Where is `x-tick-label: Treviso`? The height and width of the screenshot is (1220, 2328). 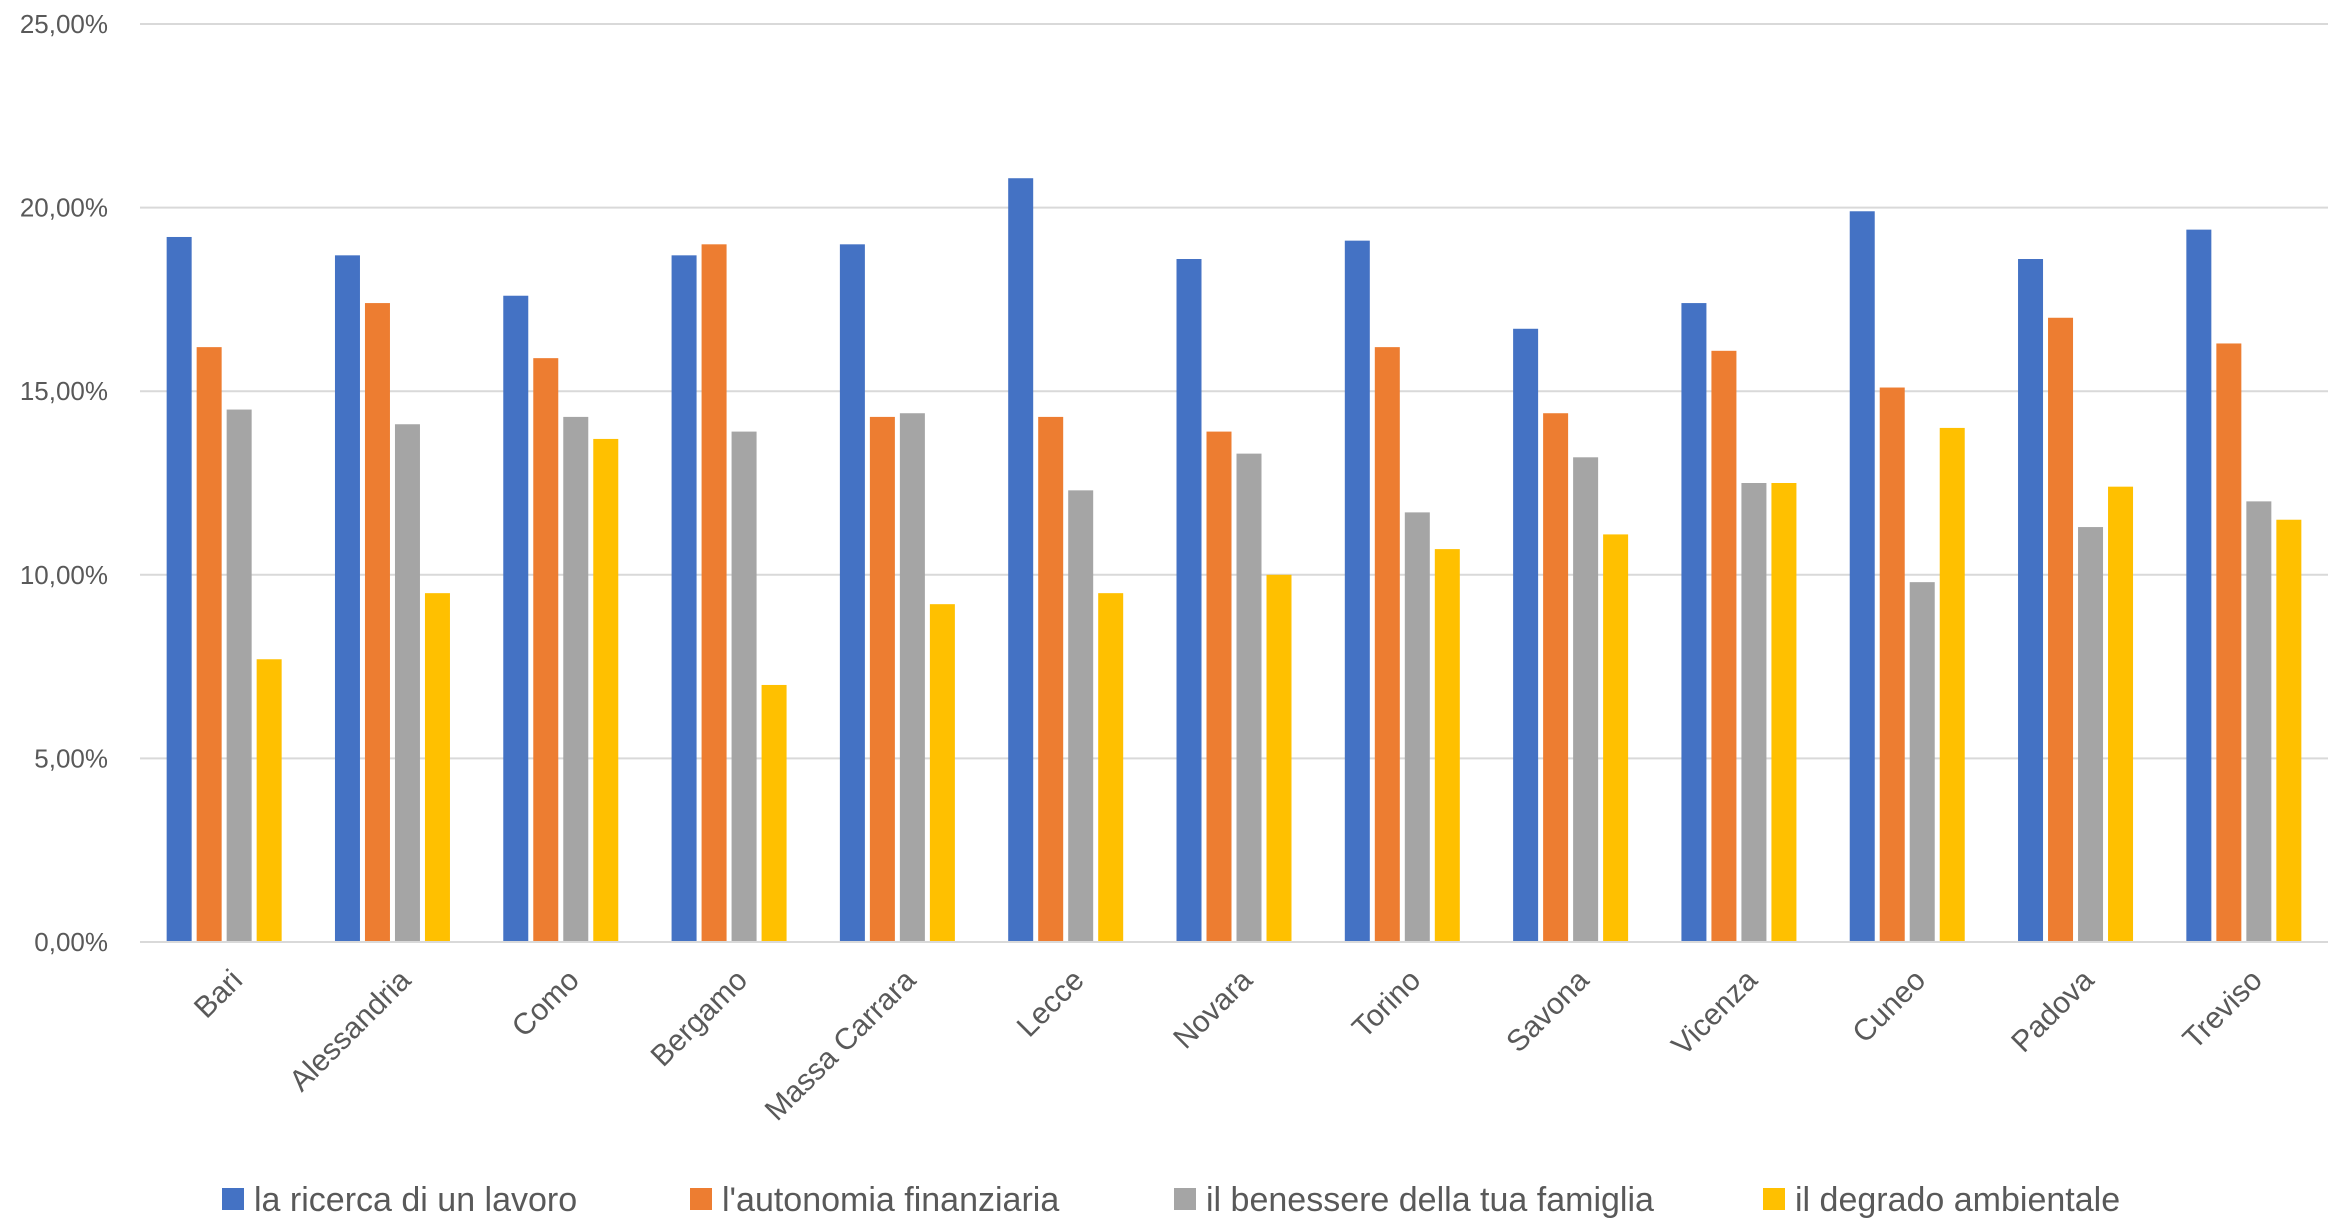
x-tick-label: Treviso is located at coordinates (2223, 1010).